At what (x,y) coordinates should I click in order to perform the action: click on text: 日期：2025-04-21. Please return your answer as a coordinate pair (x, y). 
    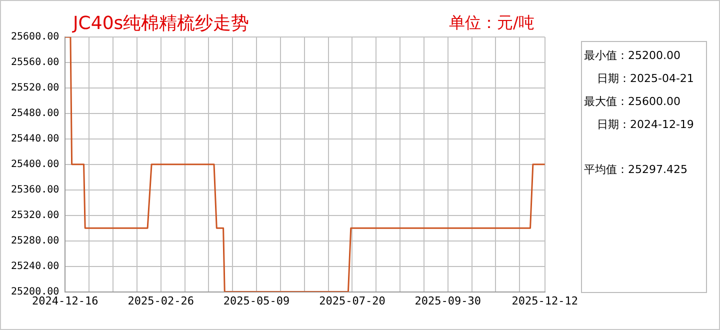
    Looking at the image, I should click on (645, 78).